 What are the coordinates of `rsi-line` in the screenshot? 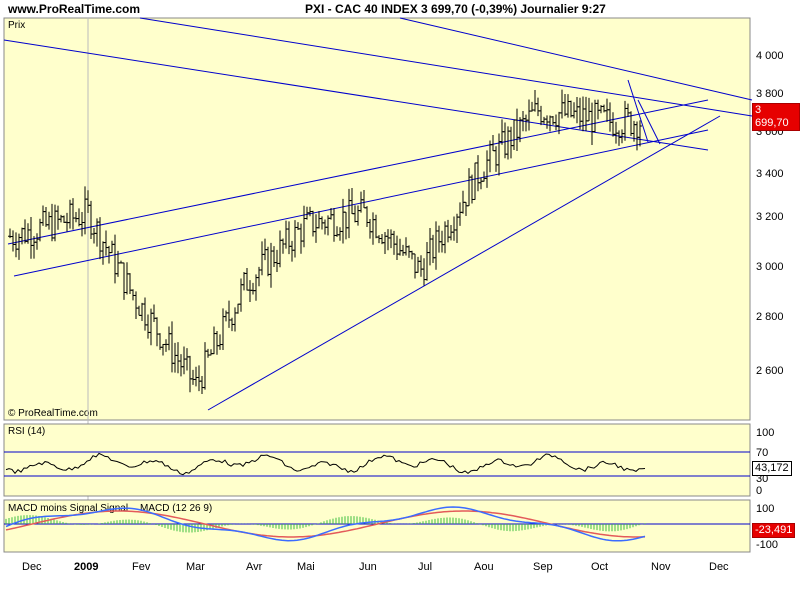 It's located at (325, 464).